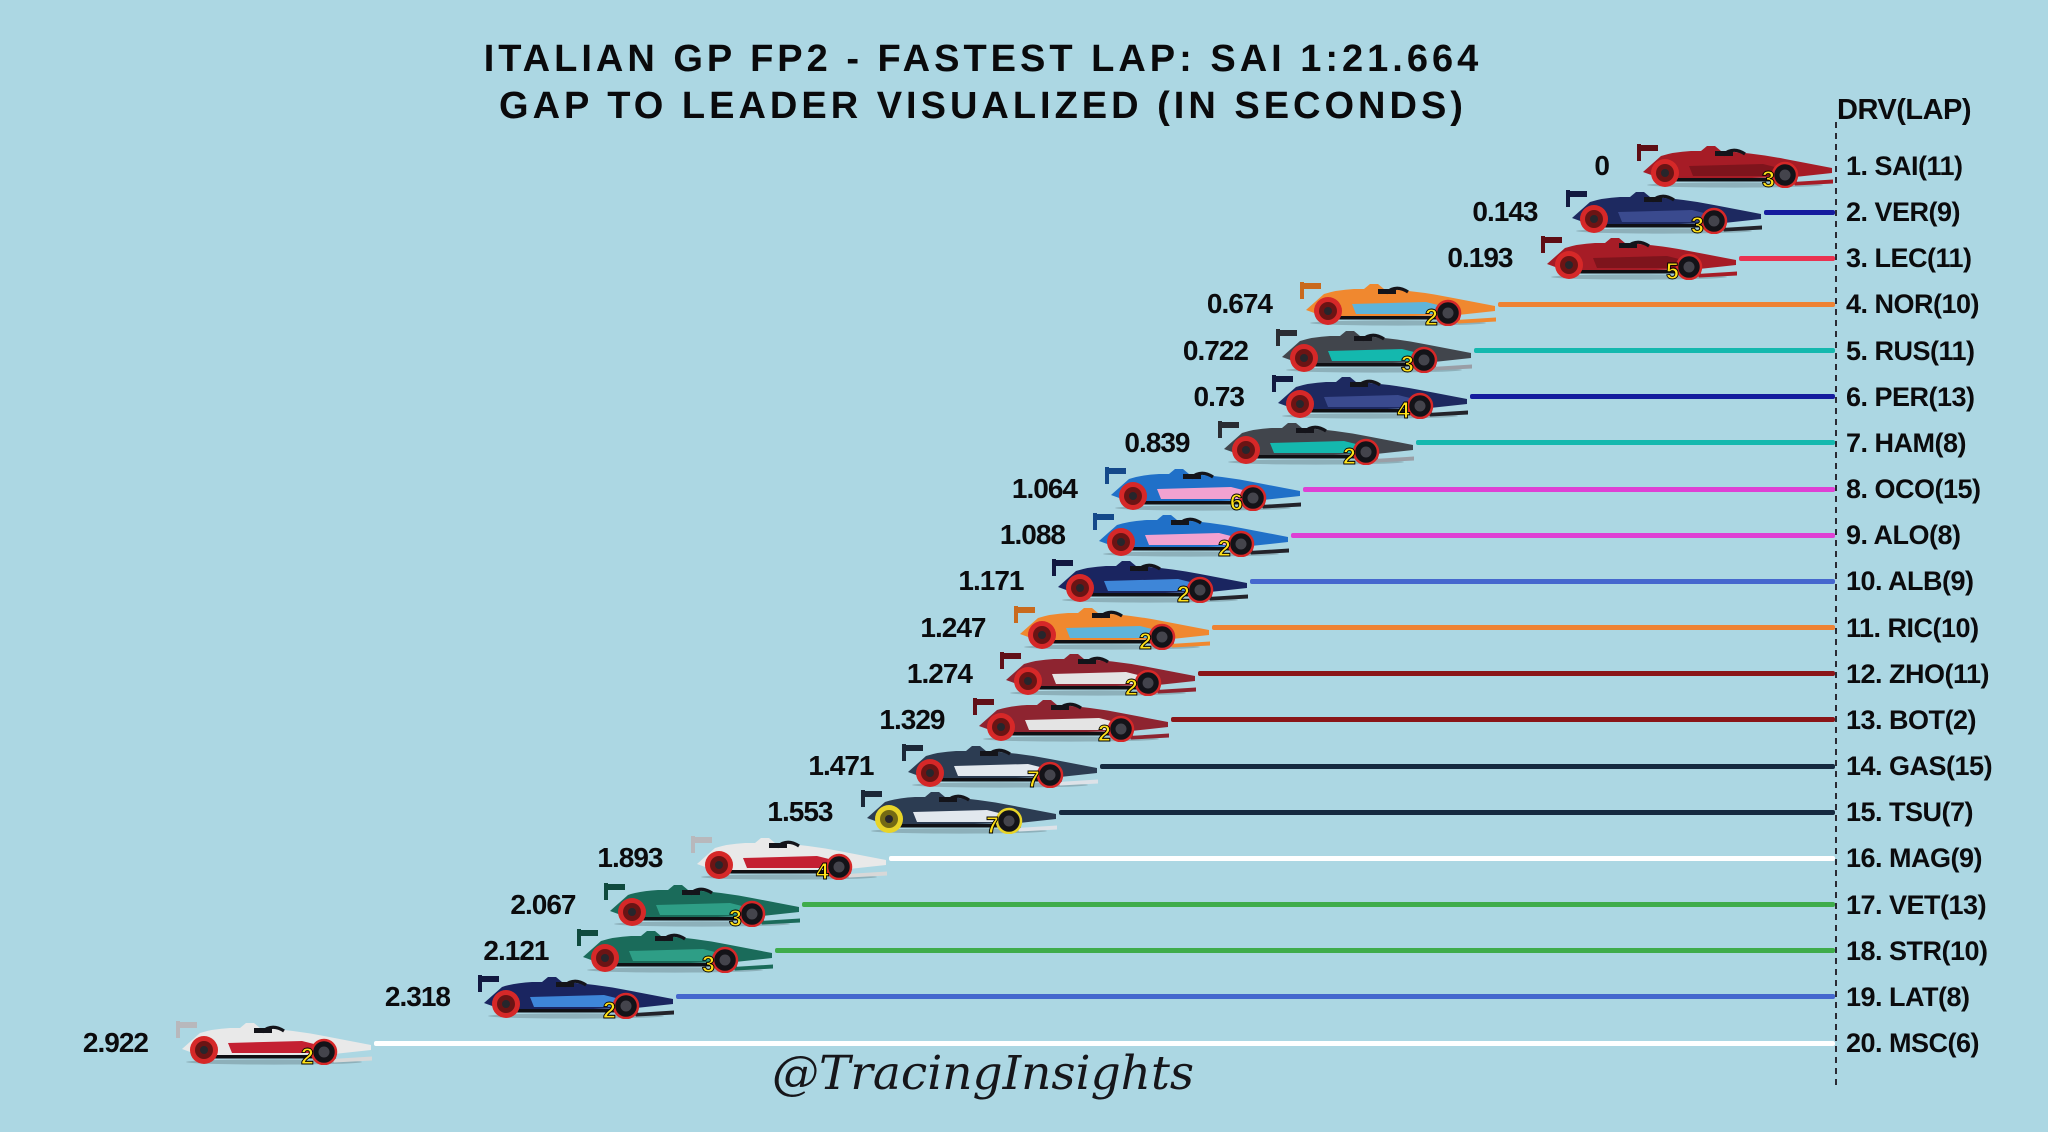  Describe the element at coordinates (1910, 812) in the screenshot. I see `driver-label: 15. TSU(7)` at that location.